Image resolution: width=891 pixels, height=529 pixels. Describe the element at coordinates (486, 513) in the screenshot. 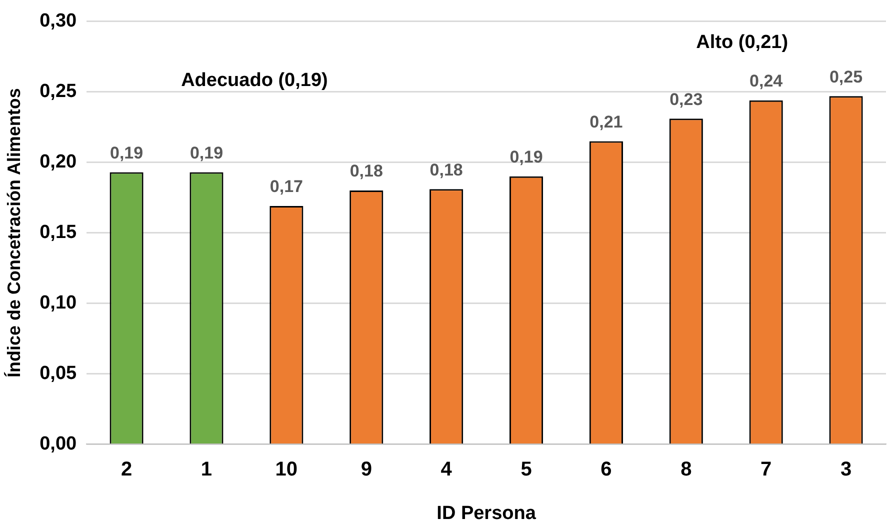

I see `x-axis-title: ID Persona` at that location.